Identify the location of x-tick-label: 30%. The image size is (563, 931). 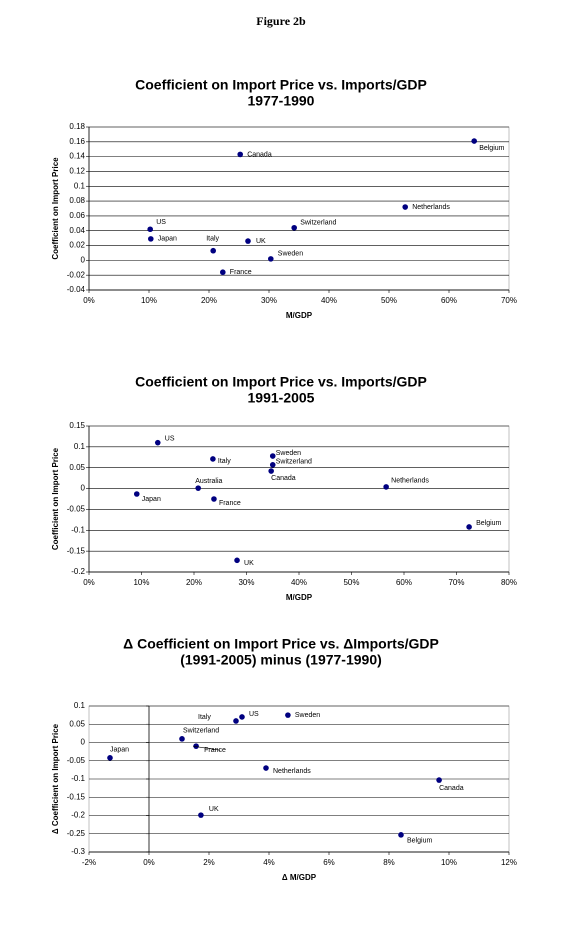
(269, 300).